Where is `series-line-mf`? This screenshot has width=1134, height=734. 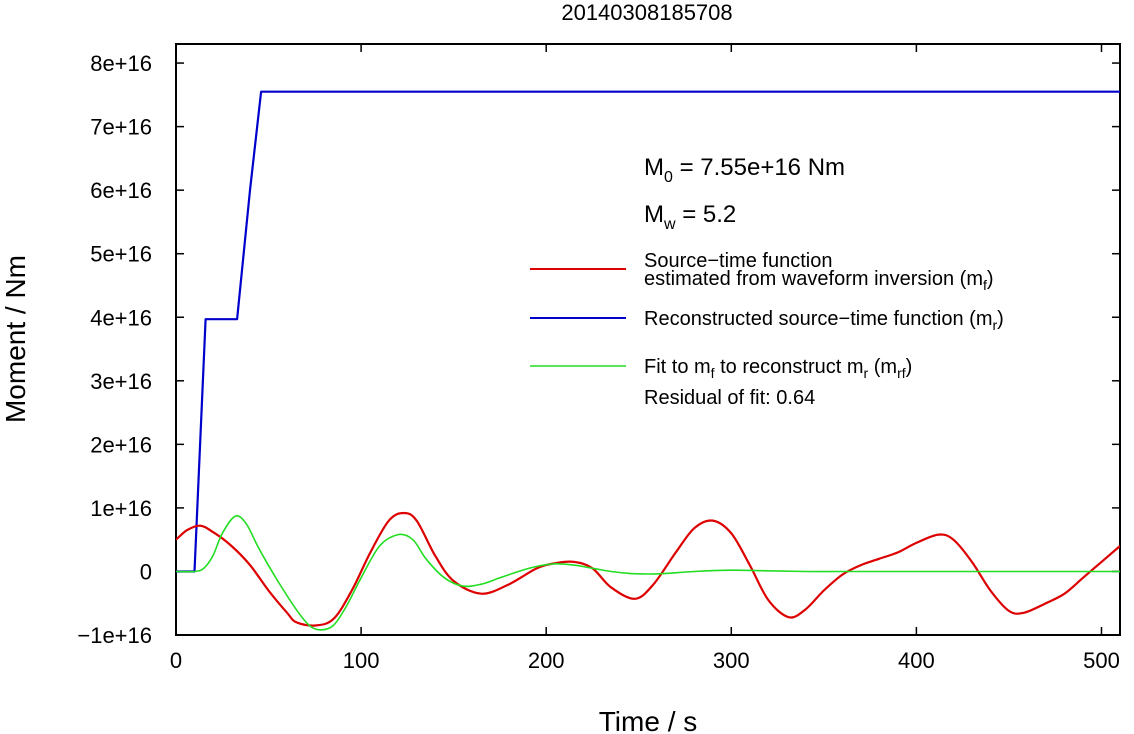 series-line-mf is located at coordinates (648, 569).